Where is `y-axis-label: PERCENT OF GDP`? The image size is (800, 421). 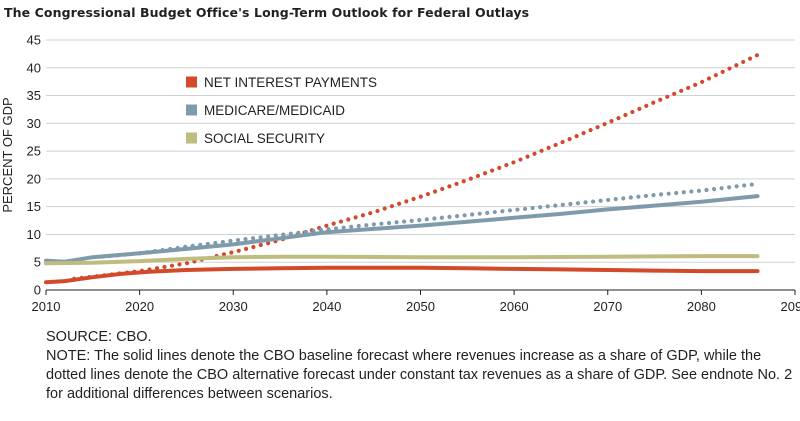
y-axis-label: PERCENT OF GDP is located at coordinates (7, 154).